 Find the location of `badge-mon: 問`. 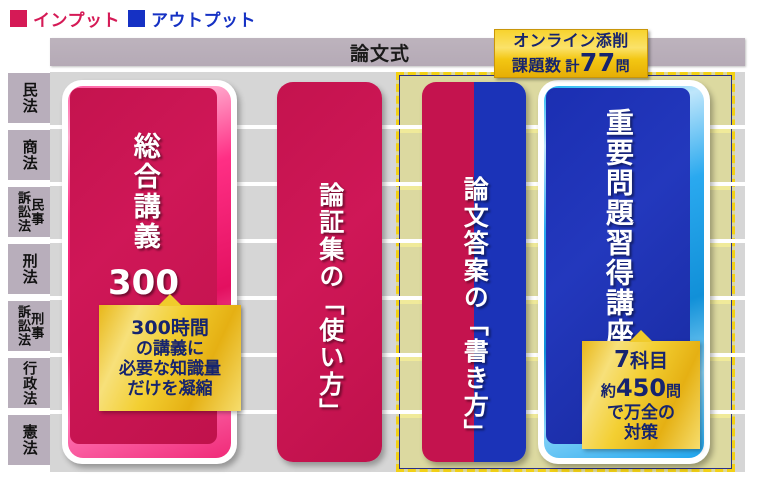

badge-mon: 問 is located at coordinates (623, 66).